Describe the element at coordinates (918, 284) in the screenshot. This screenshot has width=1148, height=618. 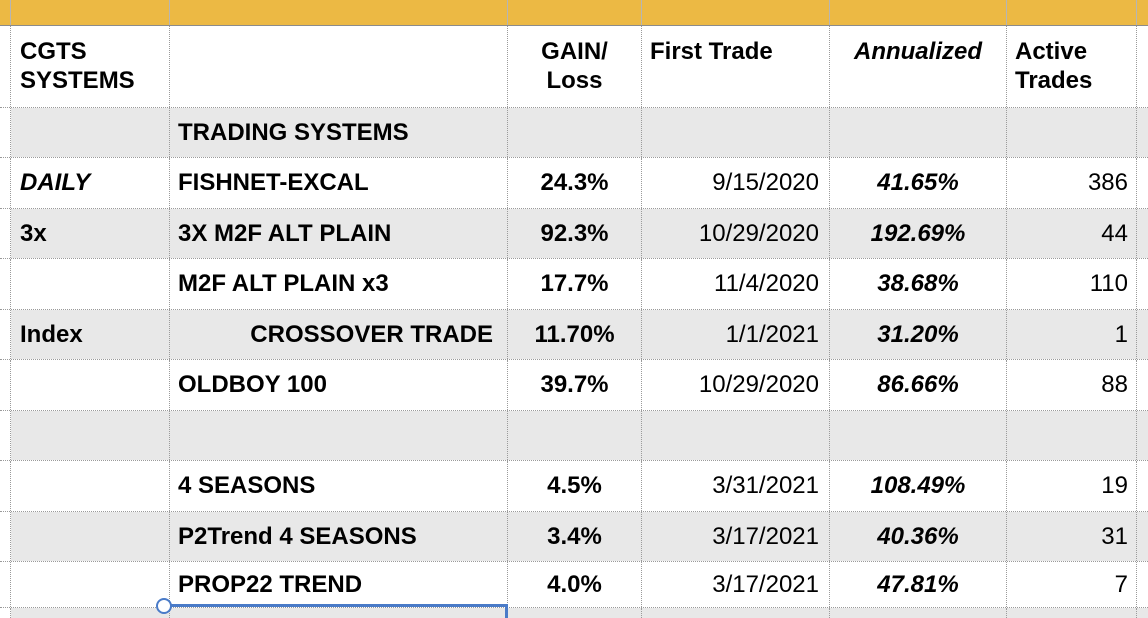
I see `cell-annualized: 38.68%` at that location.